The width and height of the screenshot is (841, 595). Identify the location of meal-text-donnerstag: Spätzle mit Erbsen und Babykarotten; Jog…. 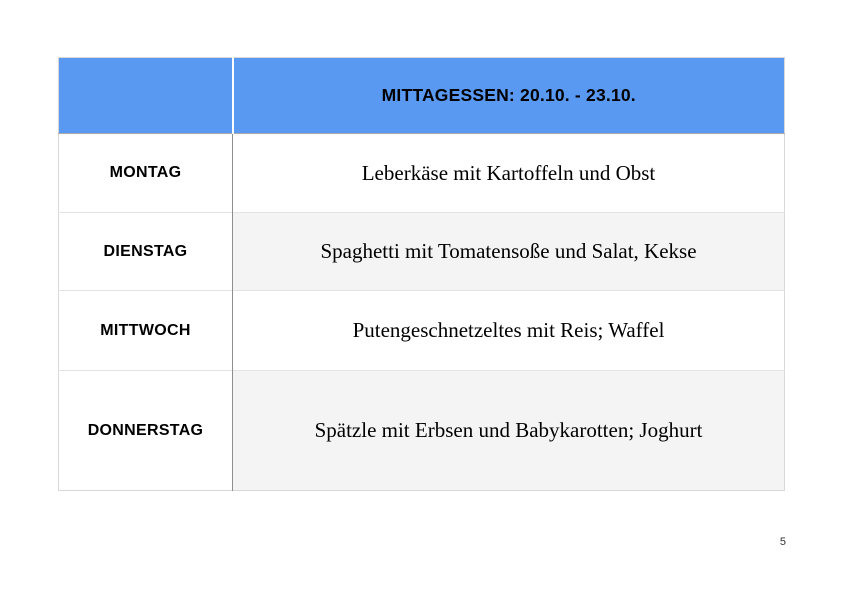
(508, 430).